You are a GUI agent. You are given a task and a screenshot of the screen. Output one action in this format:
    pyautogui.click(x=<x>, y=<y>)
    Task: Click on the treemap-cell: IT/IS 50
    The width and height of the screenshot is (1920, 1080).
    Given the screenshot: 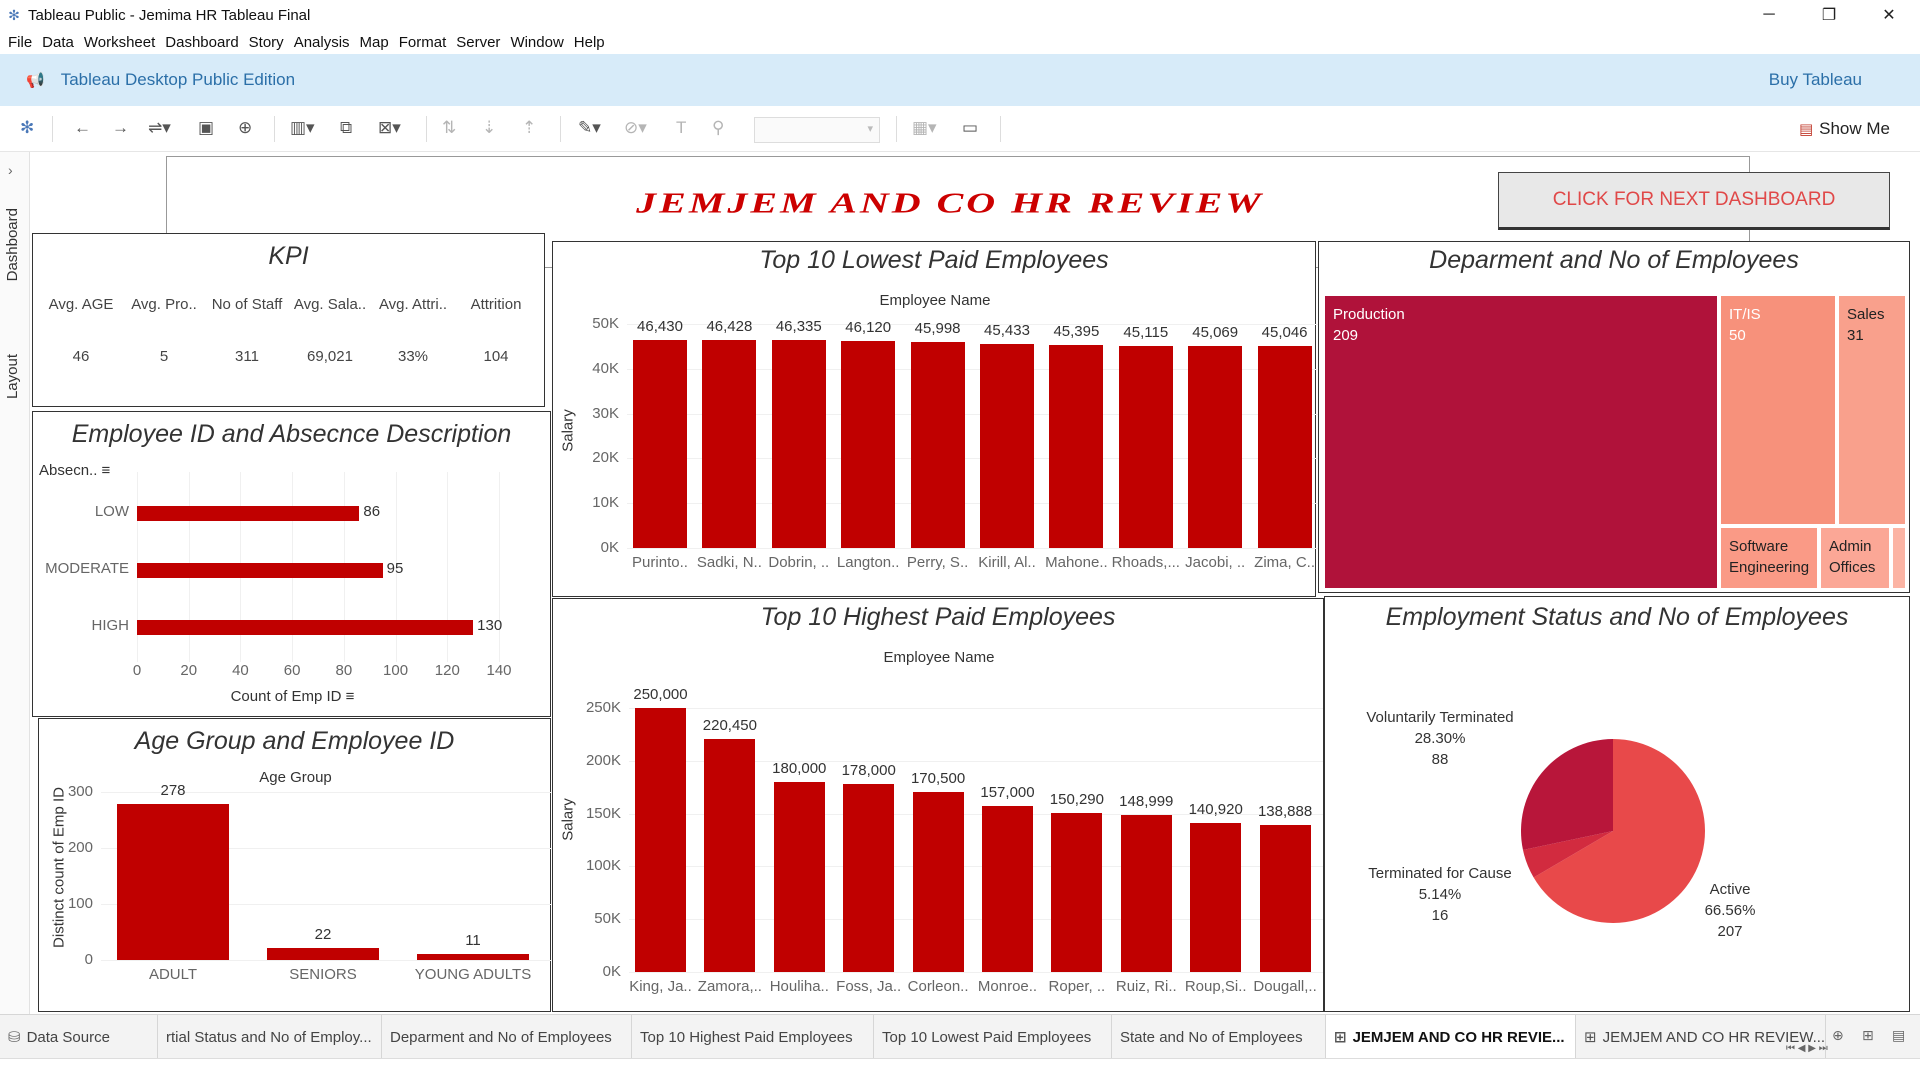 What is the action you would take?
    pyautogui.click(x=1778, y=410)
    